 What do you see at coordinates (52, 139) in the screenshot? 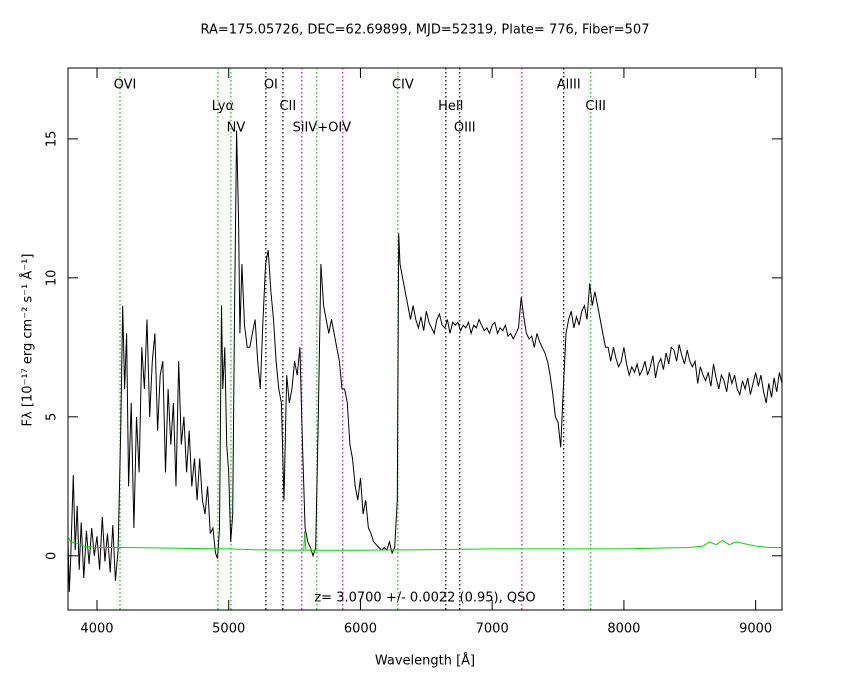
I see `y-tick-label: 15` at bounding box center [52, 139].